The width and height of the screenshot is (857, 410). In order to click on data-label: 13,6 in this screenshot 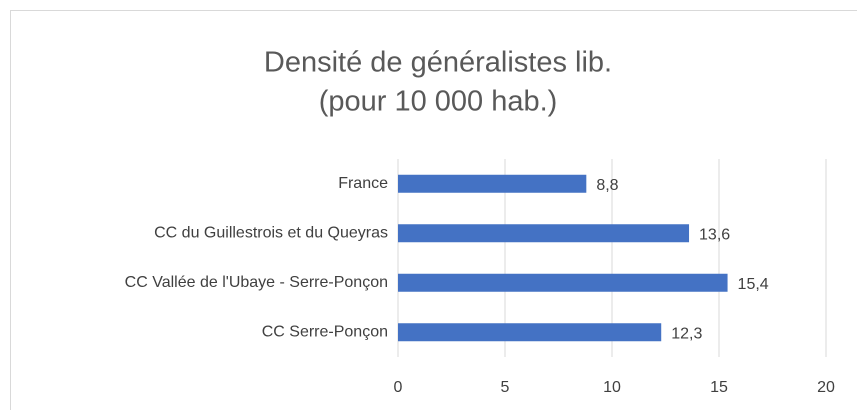, I will do `click(714, 234)`.